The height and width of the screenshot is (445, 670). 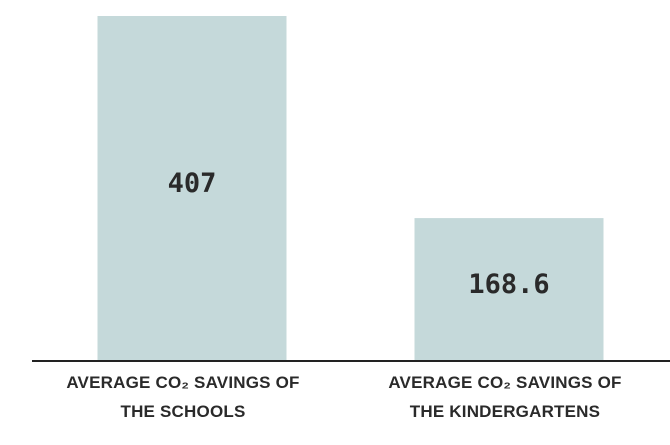 What do you see at coordinates (505, 397) in the screenshot?
I see `category-label: AVERAGE CO₂ SAVINGS OF THE KINDERGARTENS` at bounding box center [505, 397].